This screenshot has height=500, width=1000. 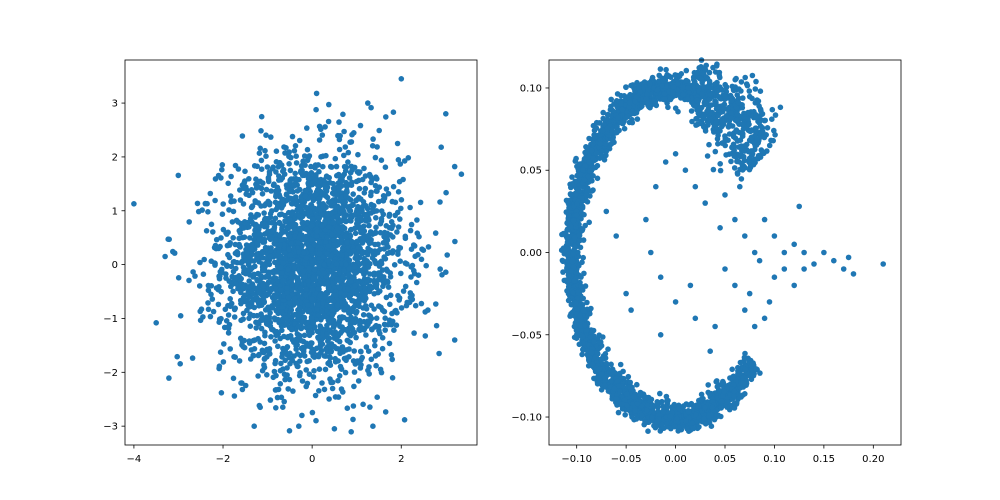 I want to click on y-tick-label: 1, so click(x=115, y=211).